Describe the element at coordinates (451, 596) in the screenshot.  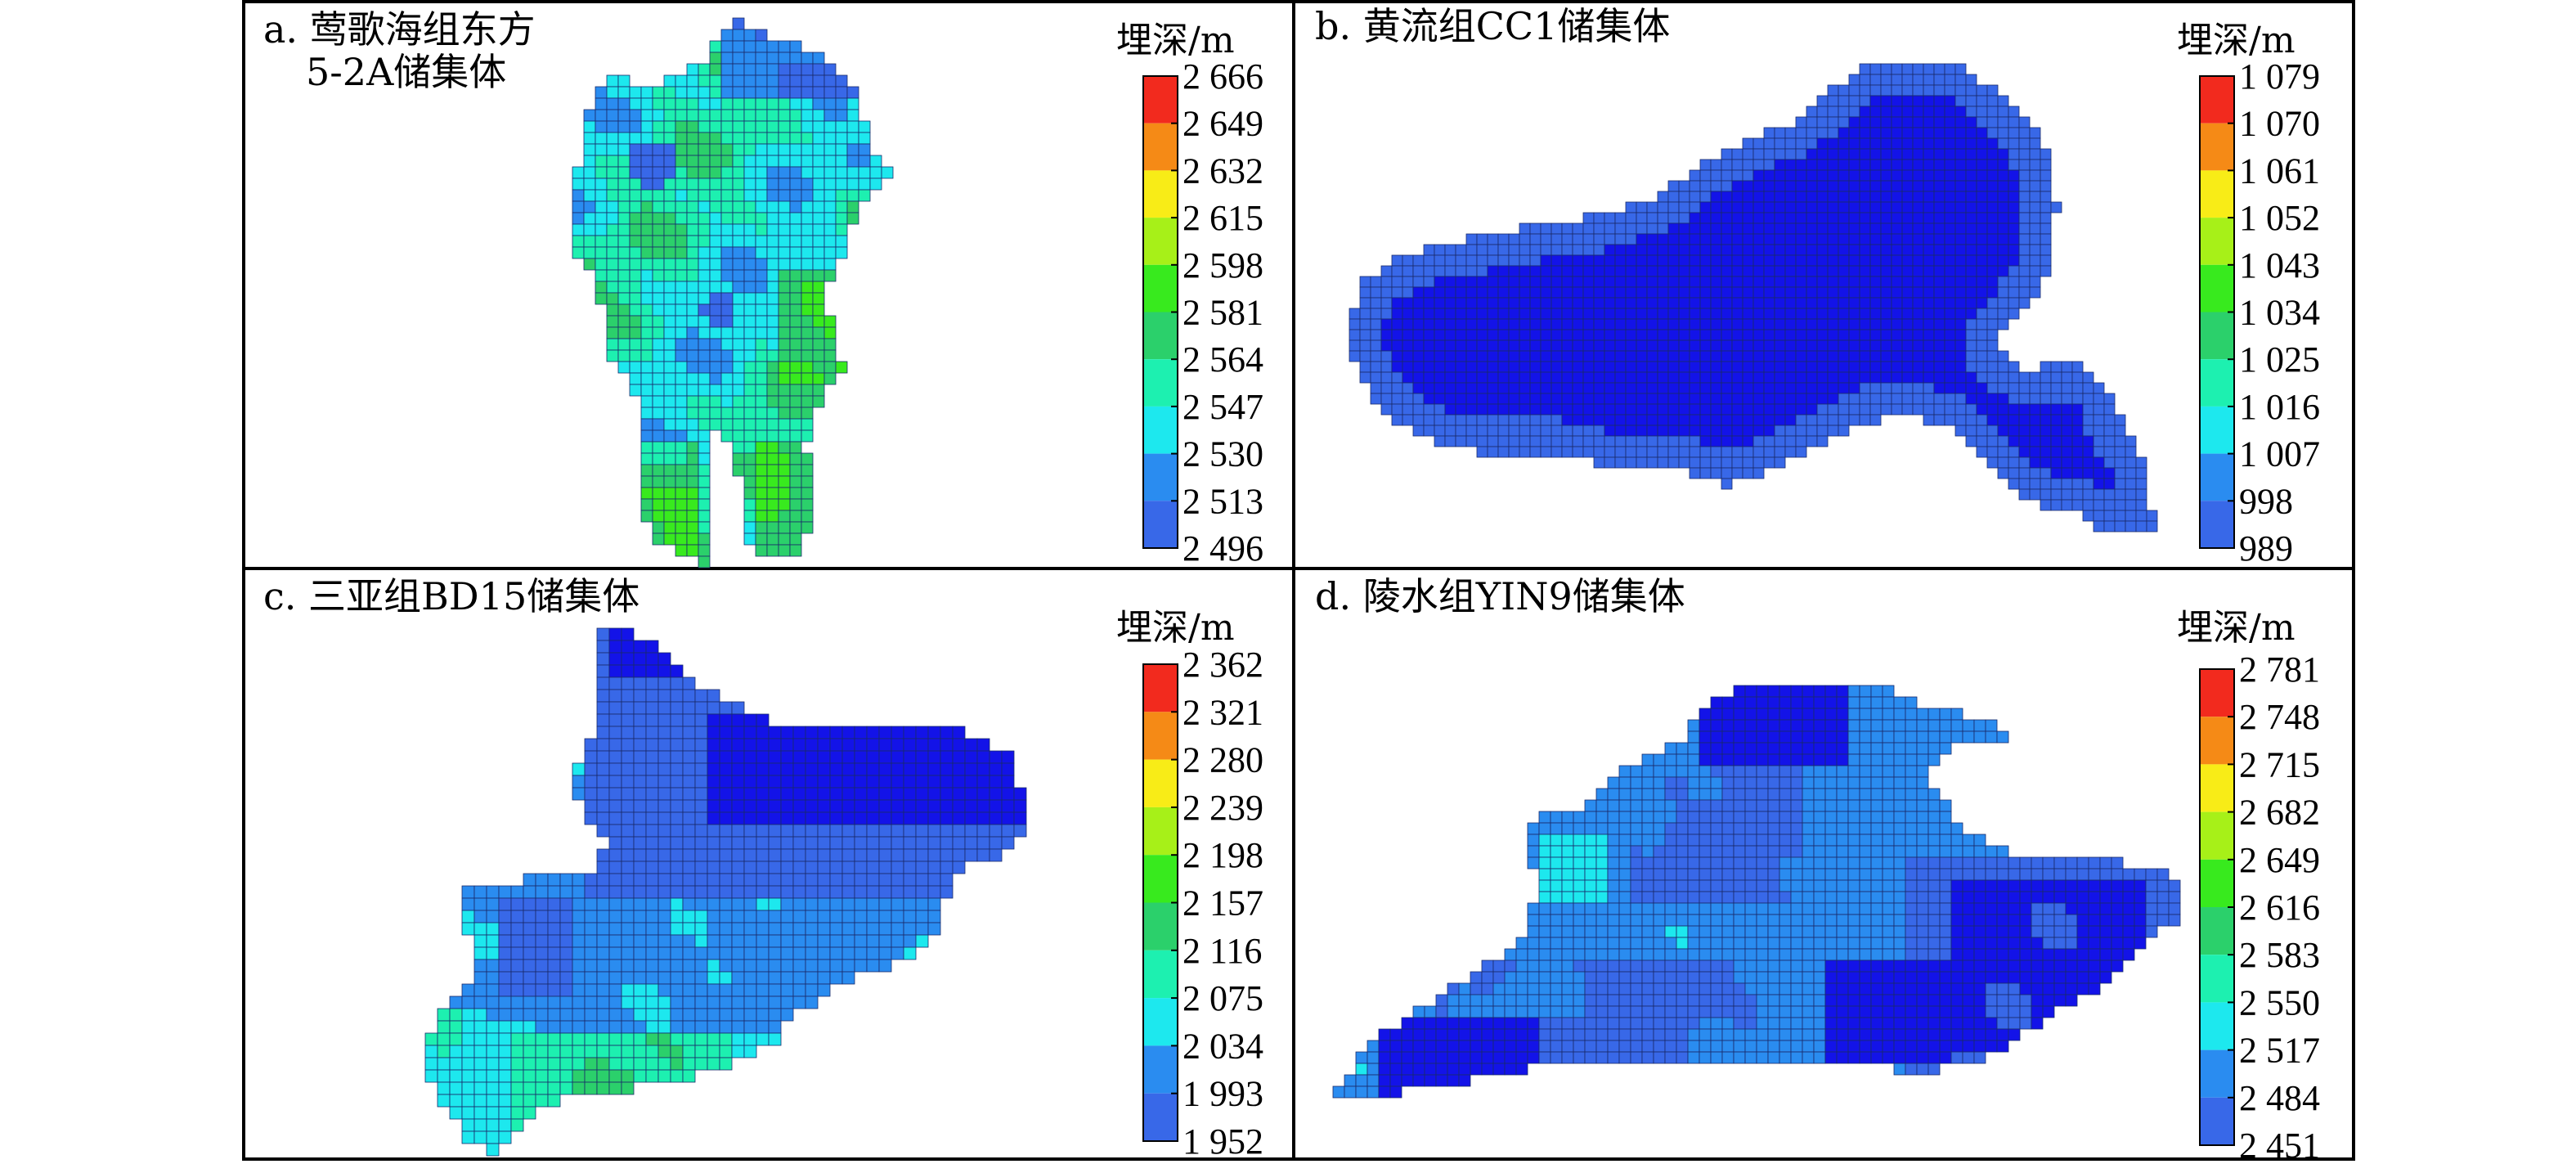
I see `panel-title: c. 三亚组BD15储集体` at that location.